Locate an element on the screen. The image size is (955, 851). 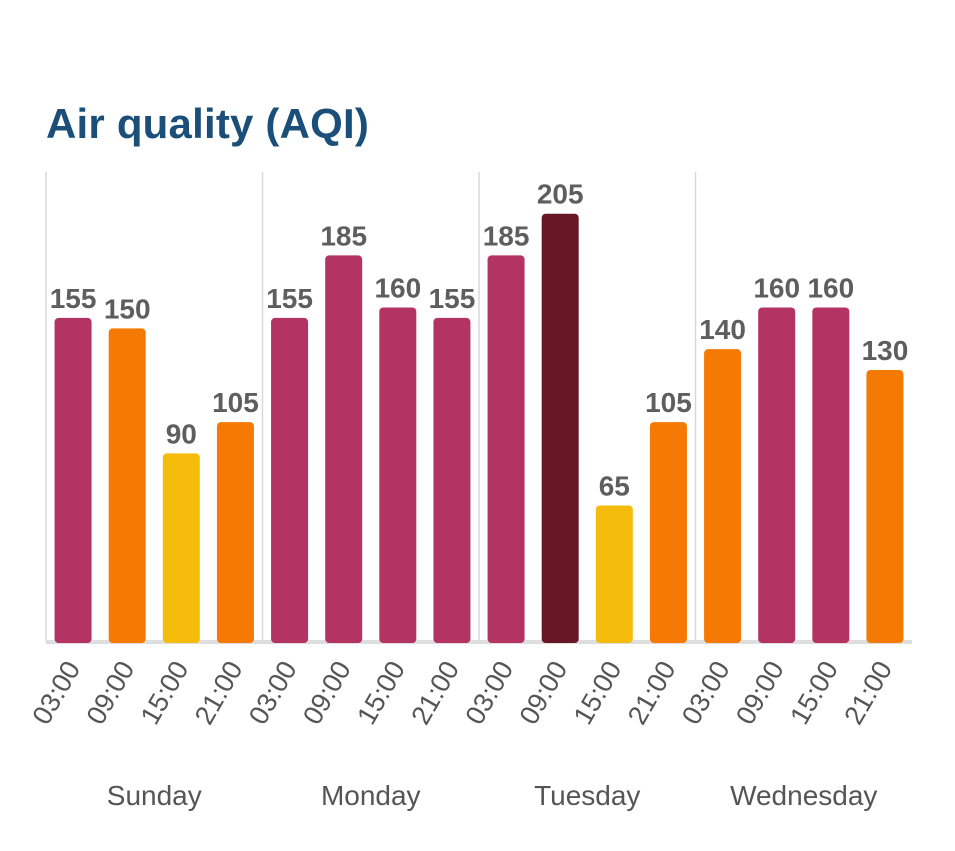
day-label-wednesday: Wednesday is located at coordinates (803, 795).